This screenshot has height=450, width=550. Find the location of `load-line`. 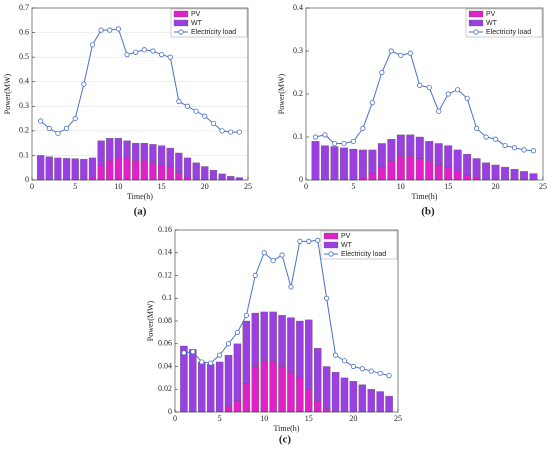

load-line is located at coordinates (424, 101).